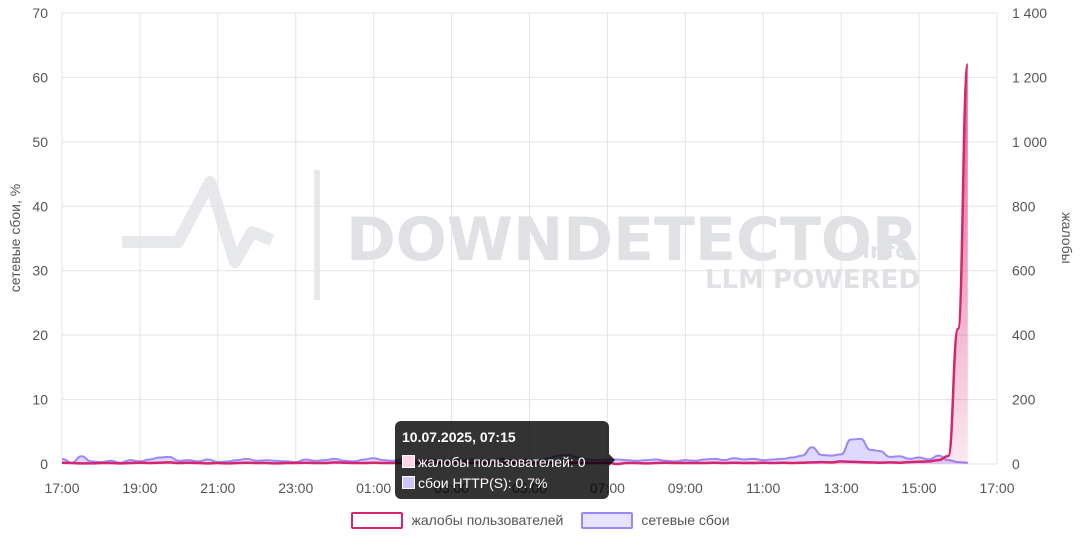  Describe the element at coordinates (295, 488) in the screenshot. I see `x-tick-label: 23:00` at that location.